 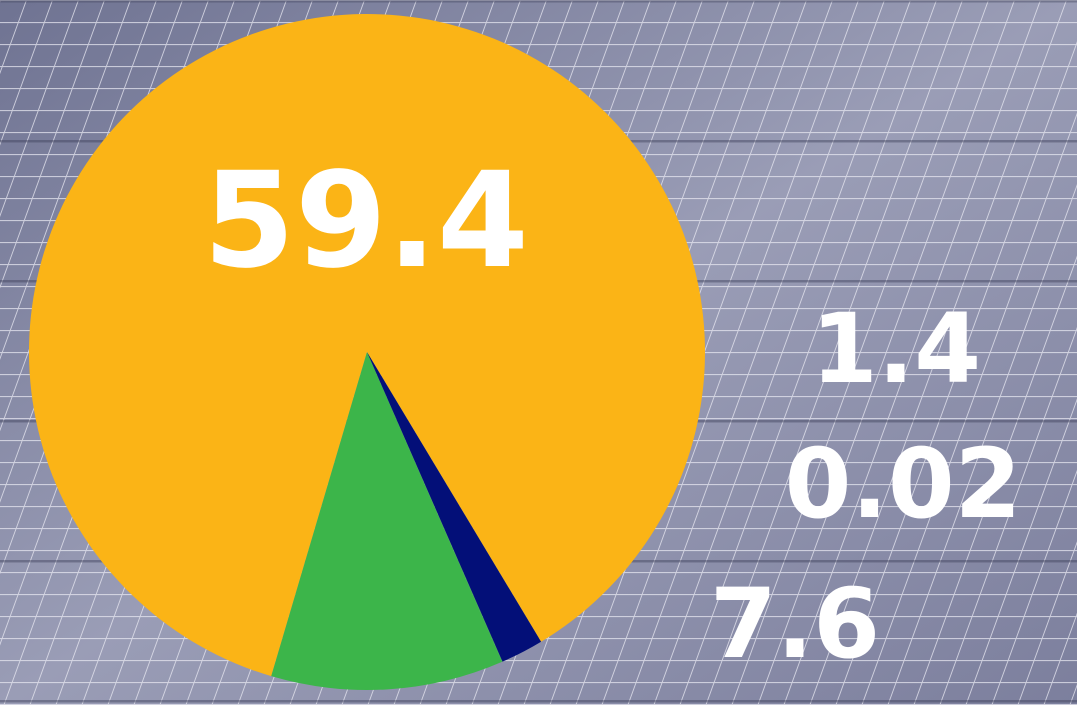 I want to click on data-label-1-4: 1.4, so click(x=896, y=349).